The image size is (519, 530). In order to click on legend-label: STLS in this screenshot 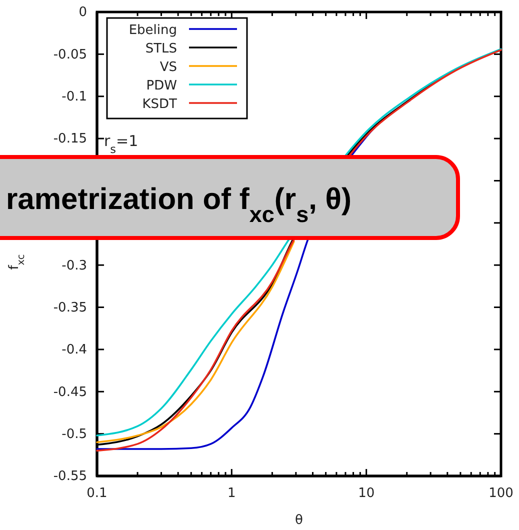, I will do `click(161, 49)`.